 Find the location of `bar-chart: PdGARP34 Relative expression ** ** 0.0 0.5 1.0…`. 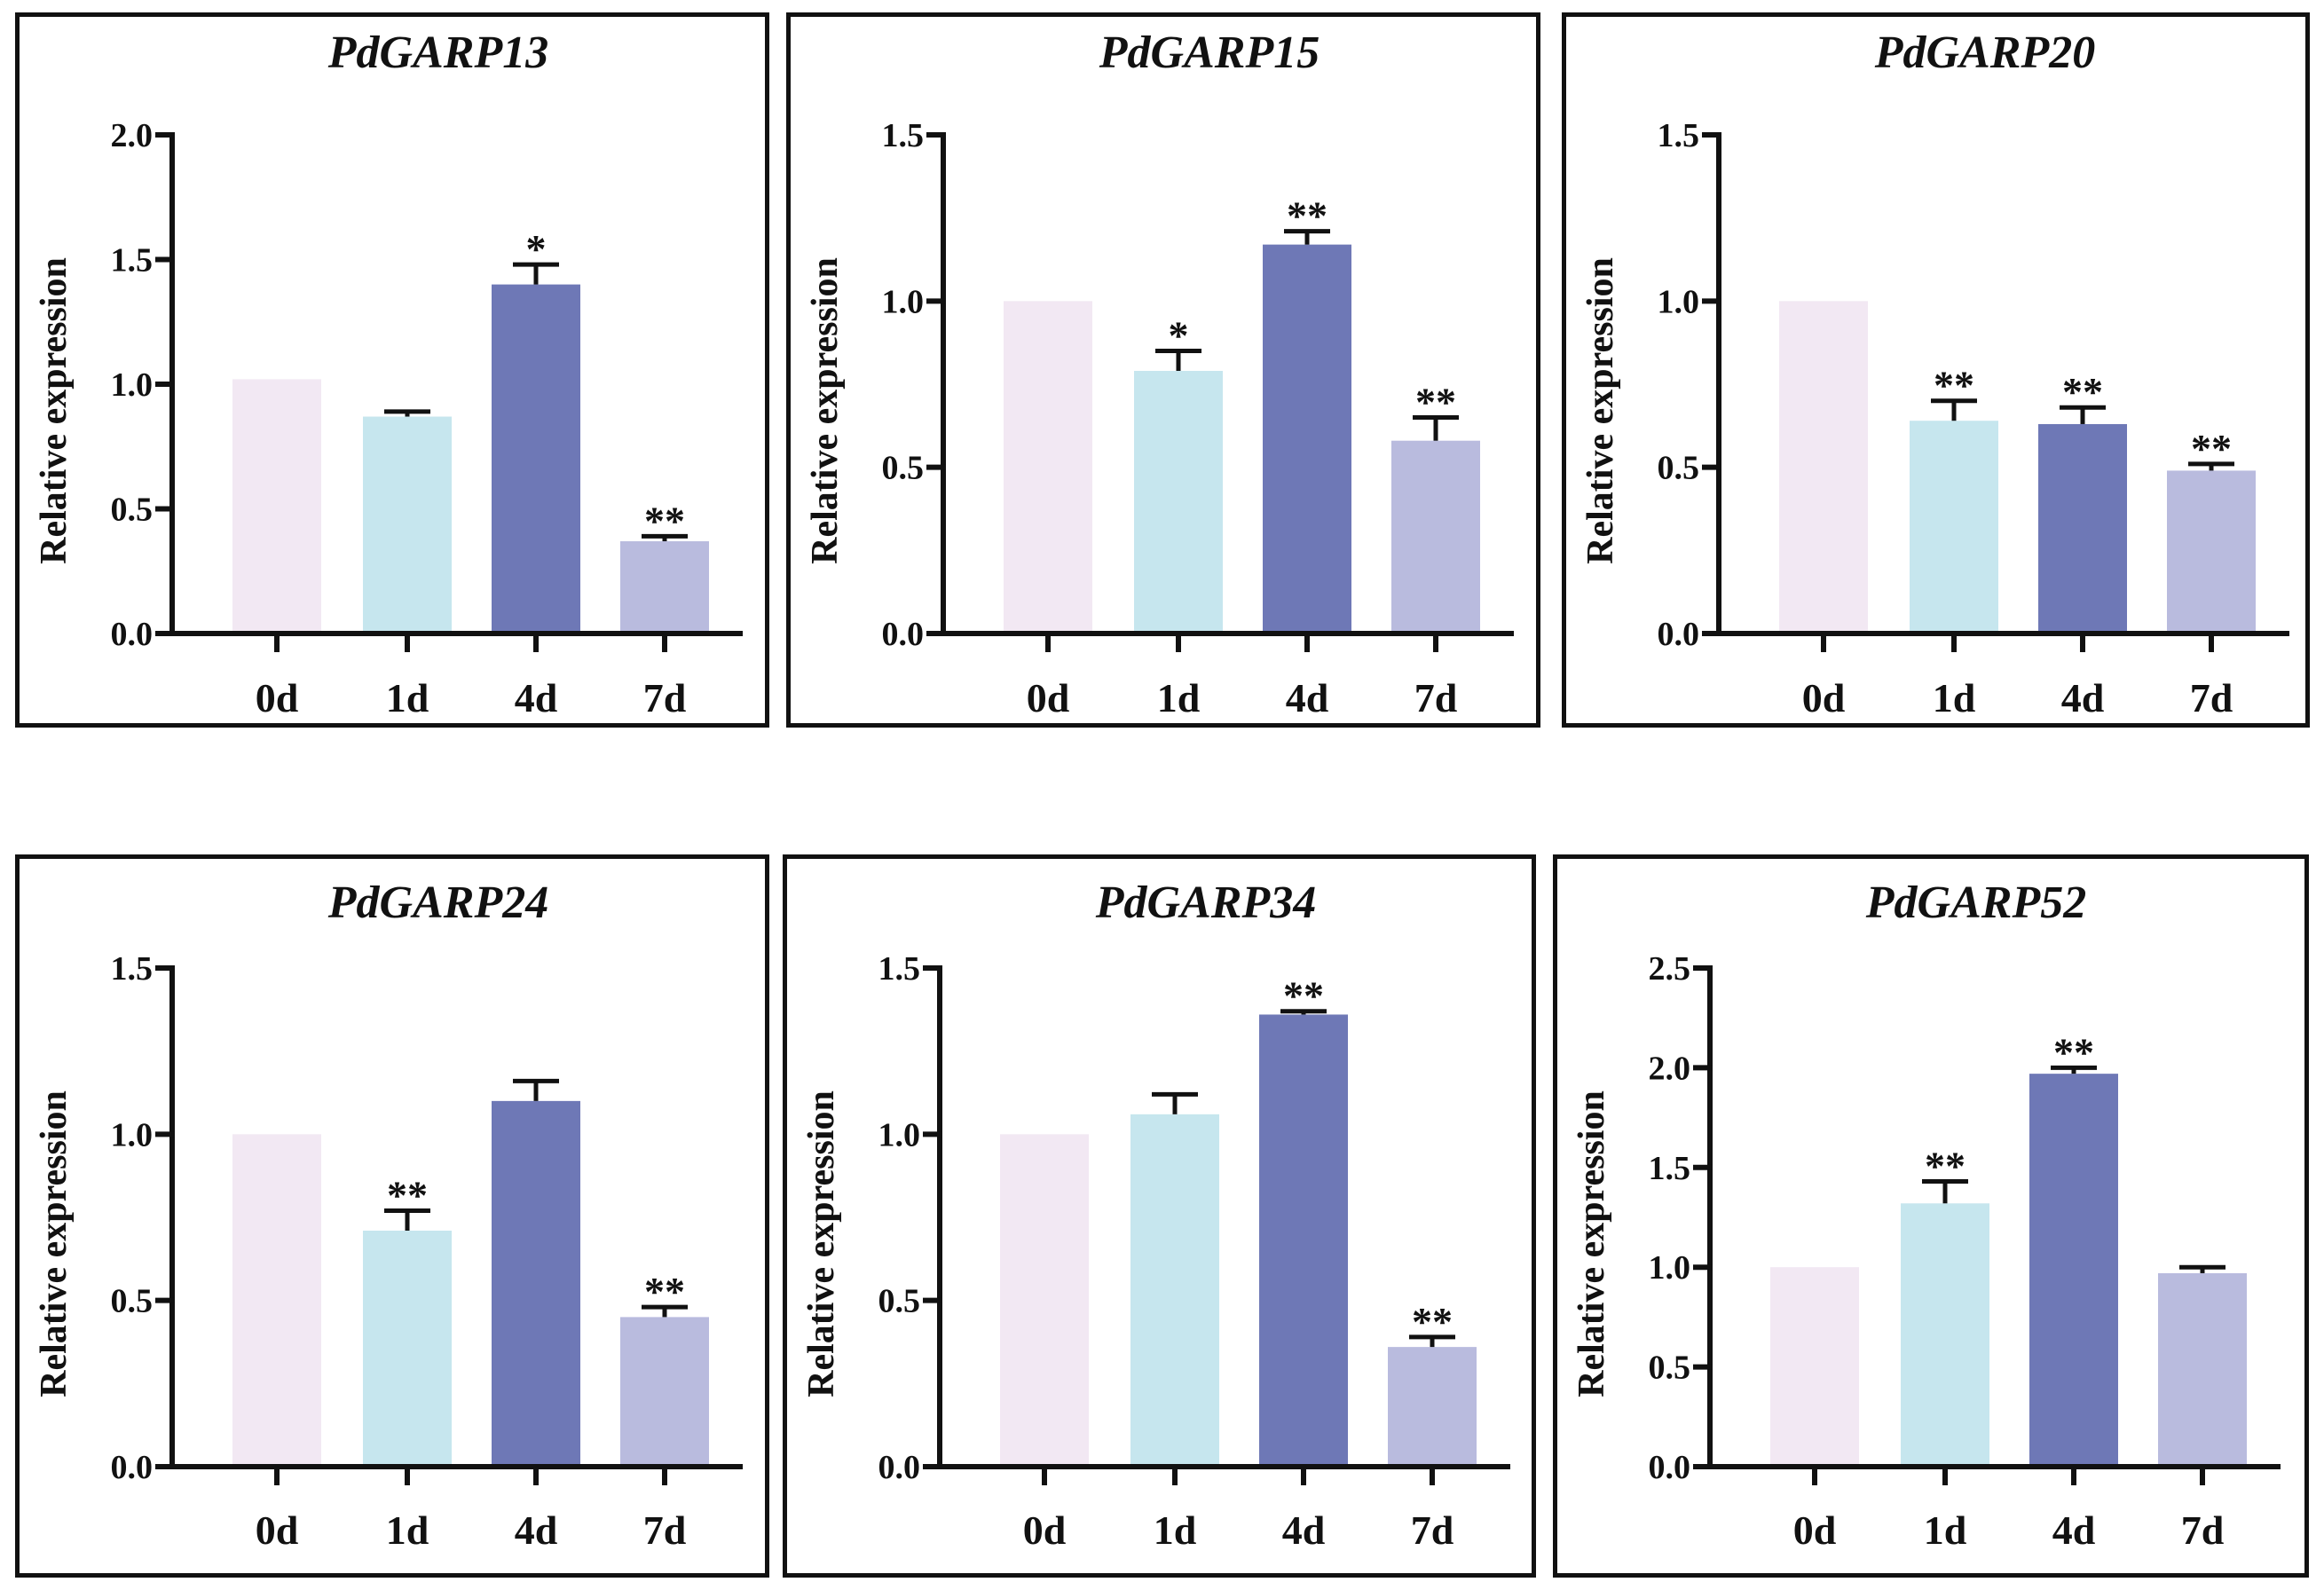

bar-chart: PdGARP34 Relative expression ** ** 0.0 0.5 1.0… is located at coordinates (1155, 1215).